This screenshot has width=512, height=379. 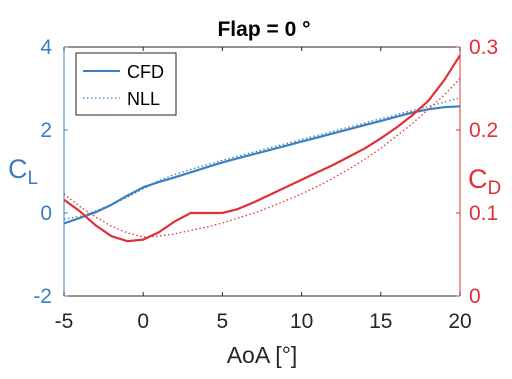 I want to click on x-tick-label: 5, so click(x=223, y=321).